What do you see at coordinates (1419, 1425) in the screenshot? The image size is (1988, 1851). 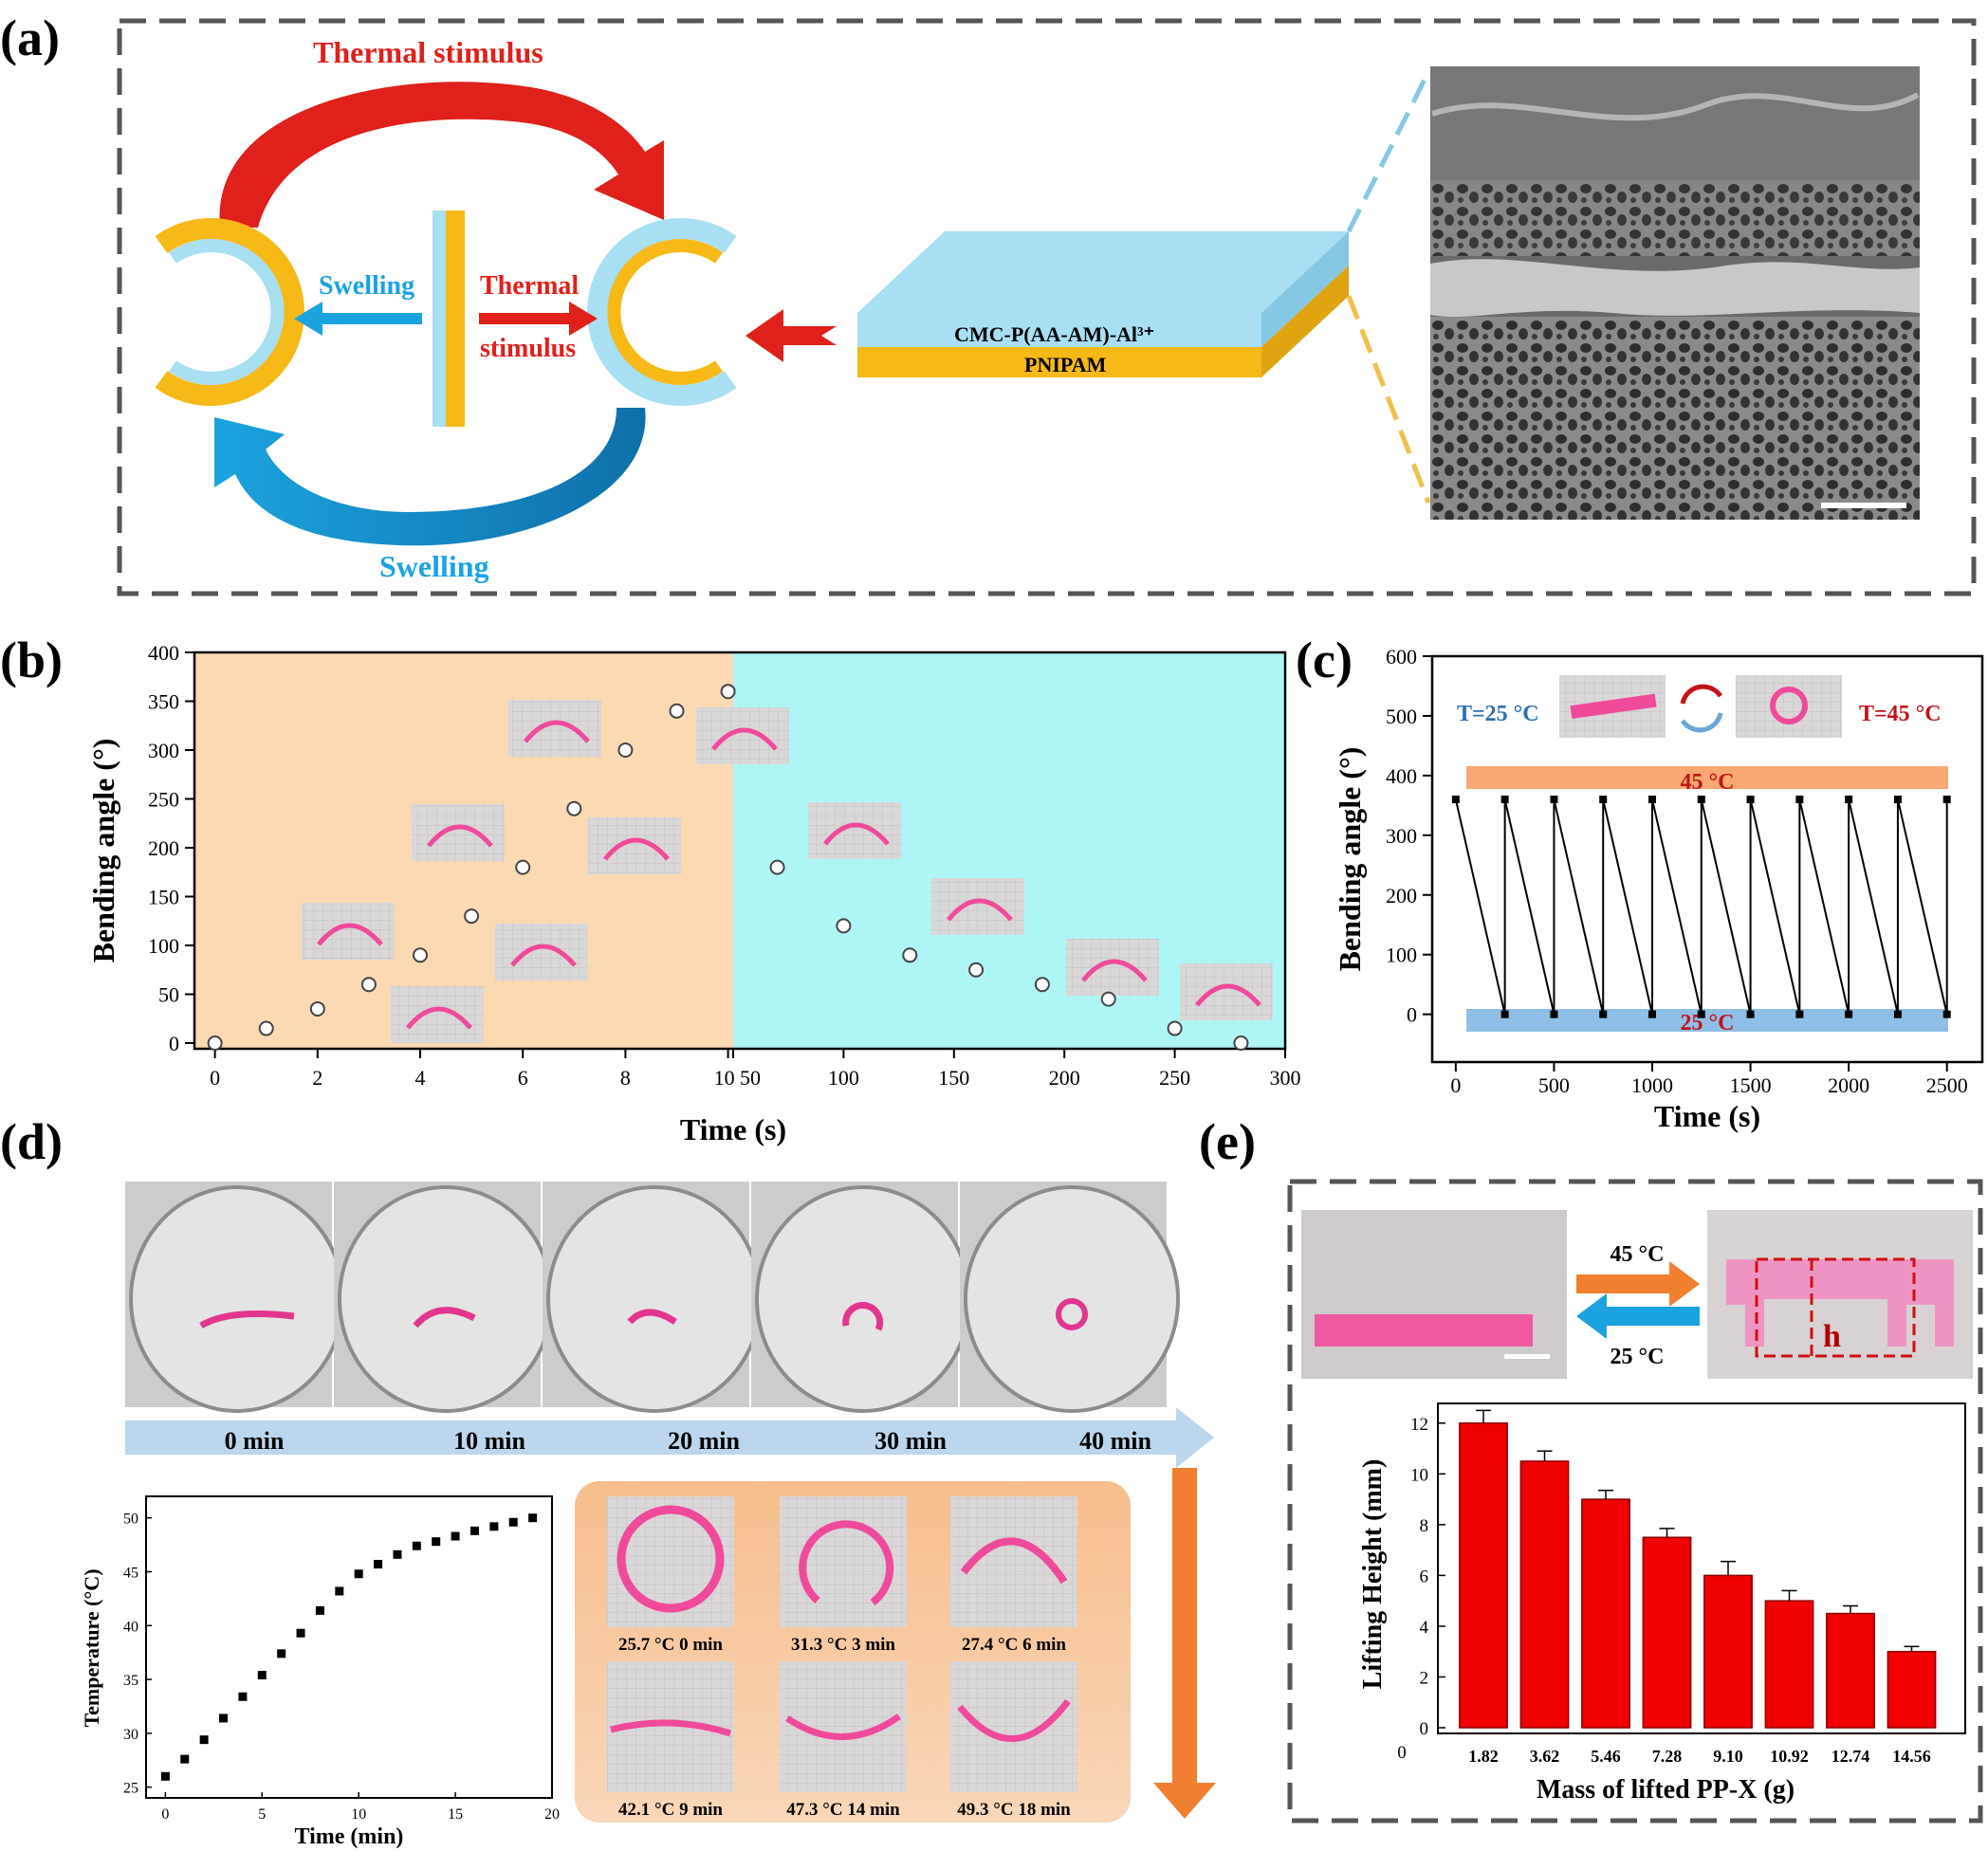 I see `e-ytick-label: 12` at bounding box center [1419, 1425].